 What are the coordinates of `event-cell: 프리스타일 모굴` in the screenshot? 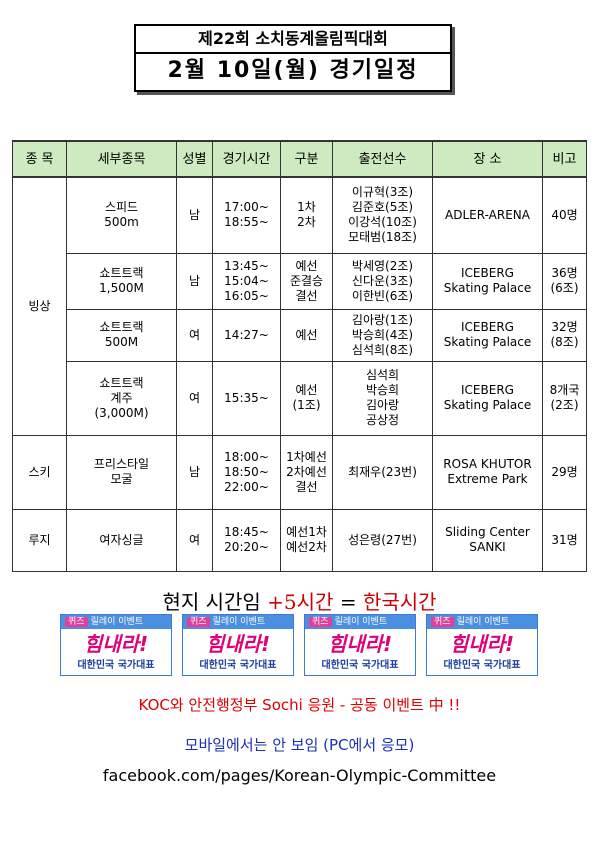 It's located at (121, 472).